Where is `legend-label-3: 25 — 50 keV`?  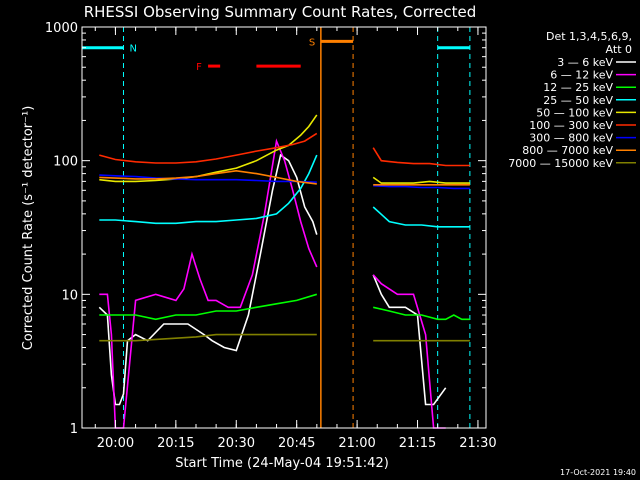
legend-label-3: 25 — 50 keV is located at coordinates (578, 100).